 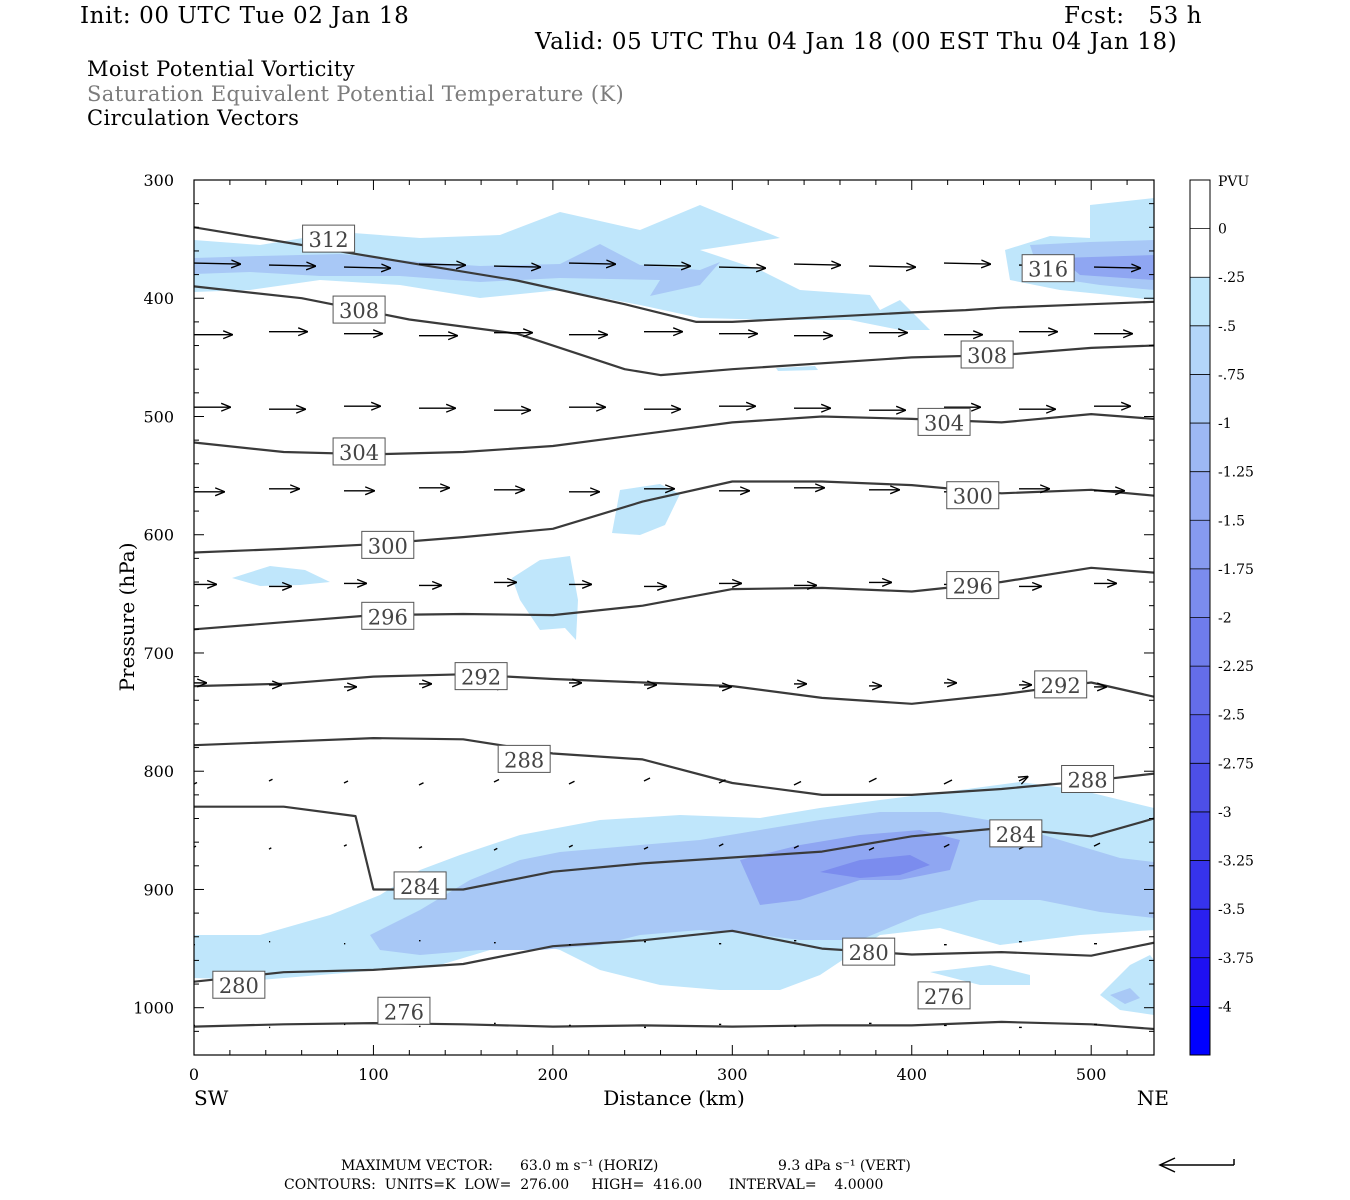 What do you see at coordinates (1236, 473) in the screenshot?
I see `colorbar-level-label: -1.25` at bounding box center [1236, 473].